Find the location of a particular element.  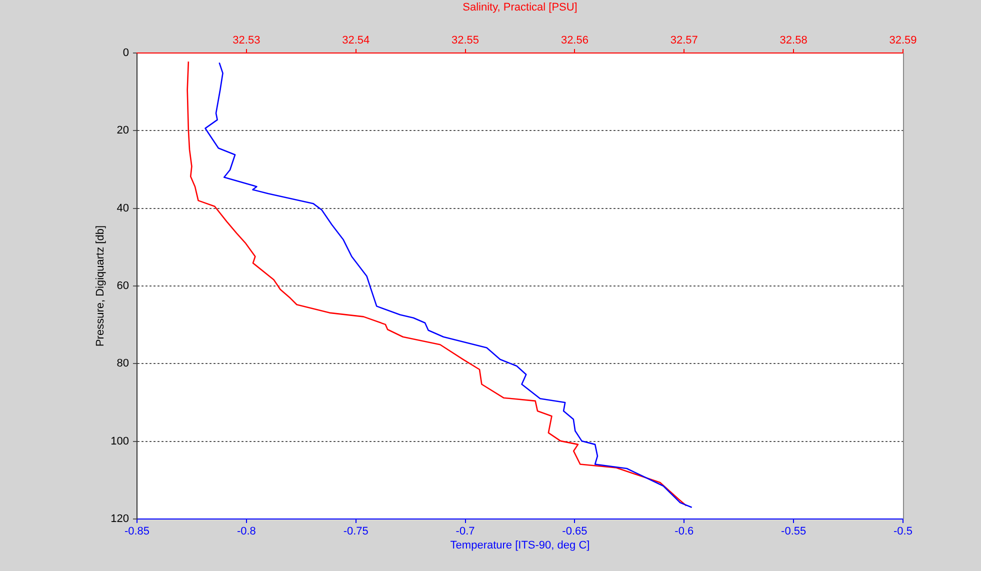

x-tick-label: -0.5 is located at coordinates (903, 532).